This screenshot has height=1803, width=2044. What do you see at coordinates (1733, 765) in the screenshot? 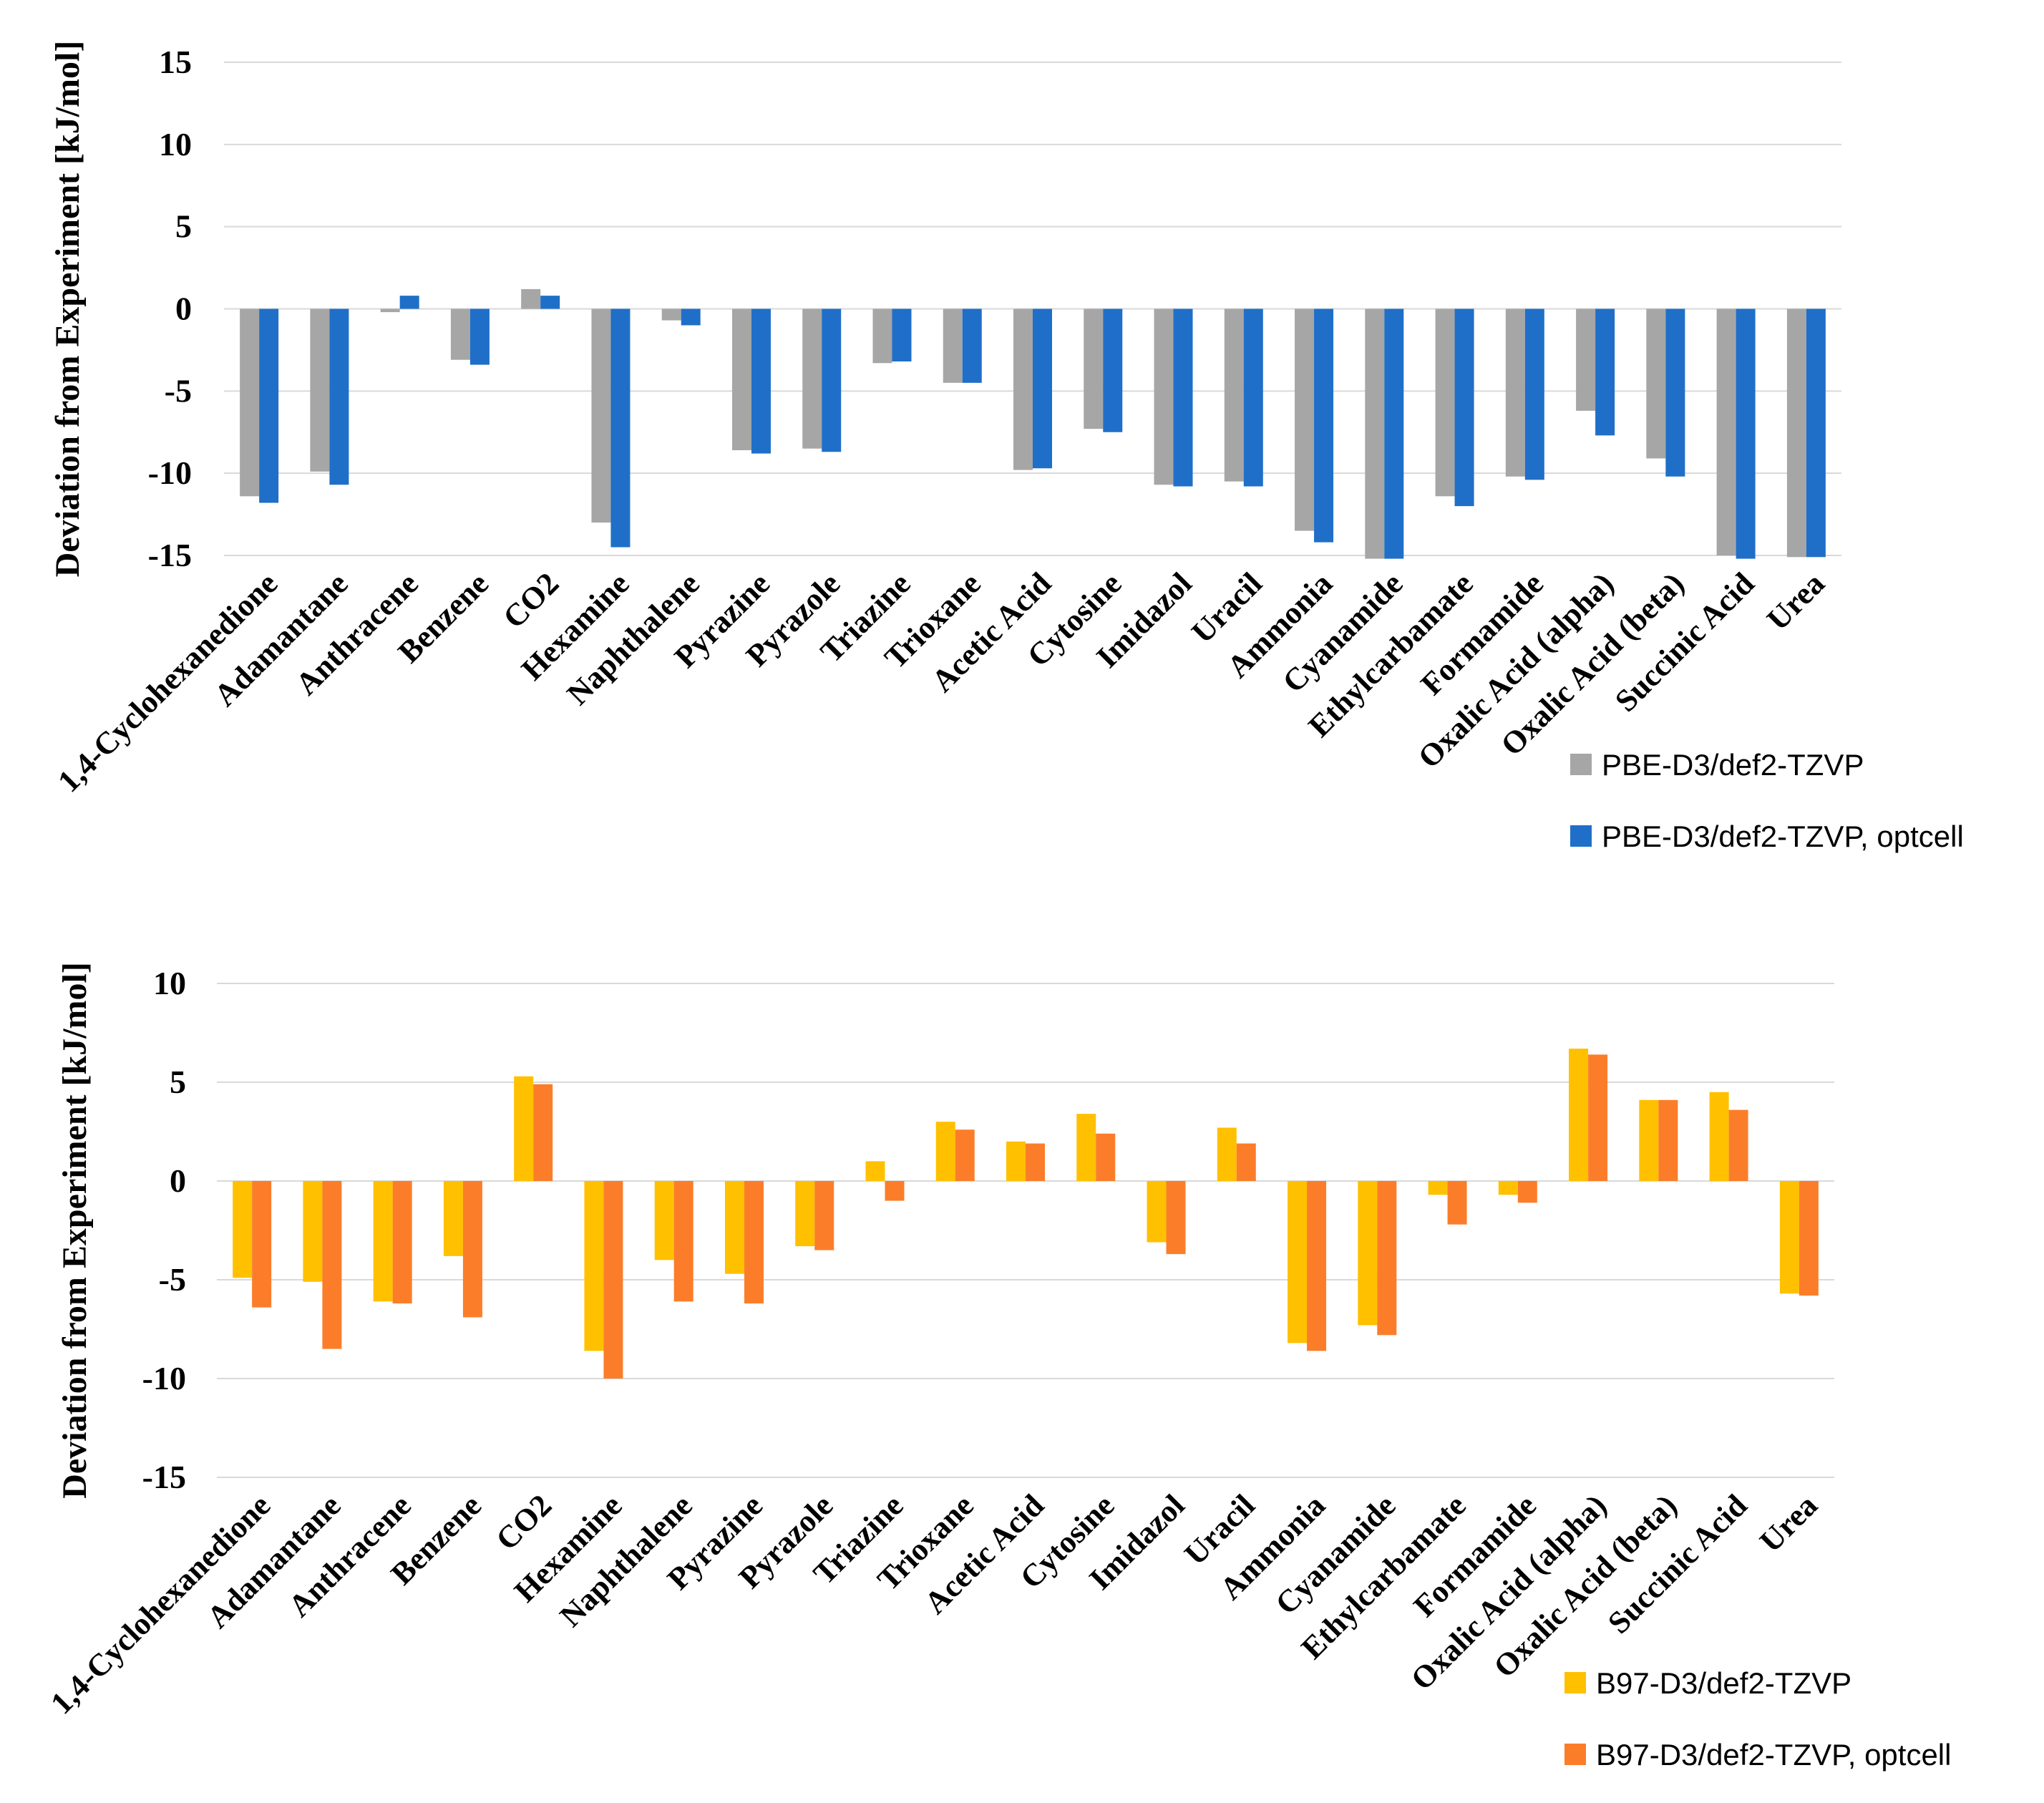
I see `legend-label: PBE-D3/def2-TZVP` at bounding box center [1733, 765].